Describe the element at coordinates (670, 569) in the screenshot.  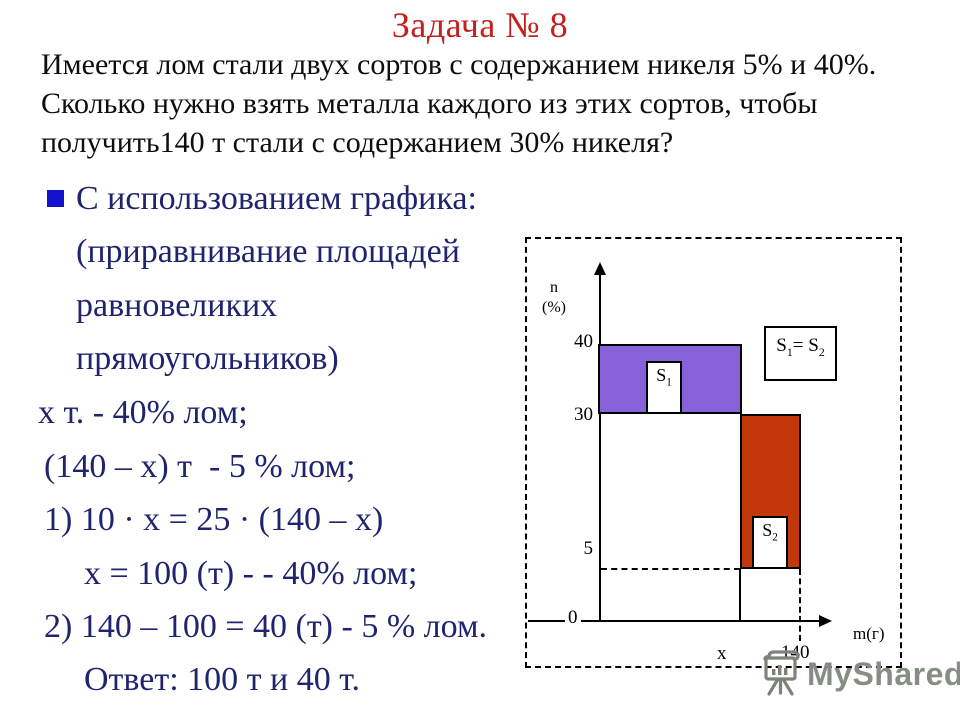
I see `level-5-dashed-line` at that location.